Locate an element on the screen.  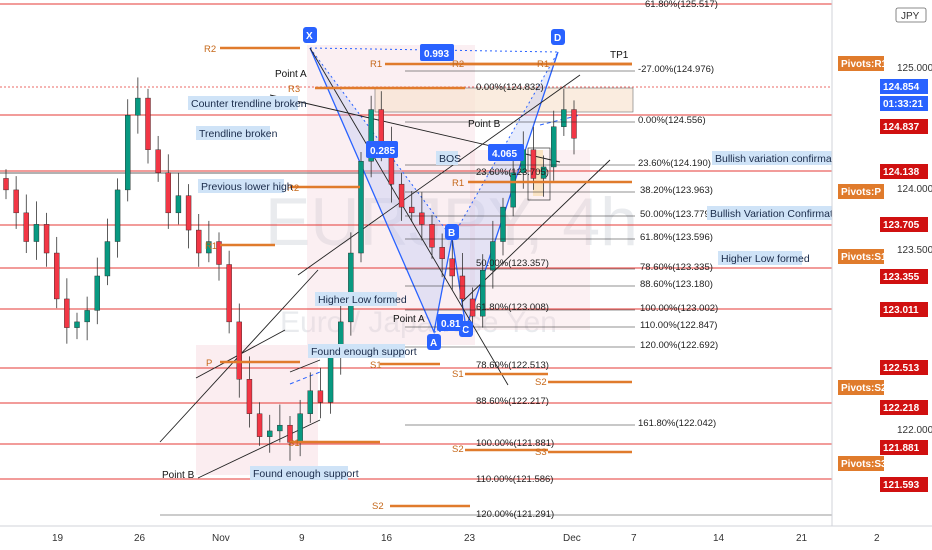
point-a: A is located at coordinates (434, 342).